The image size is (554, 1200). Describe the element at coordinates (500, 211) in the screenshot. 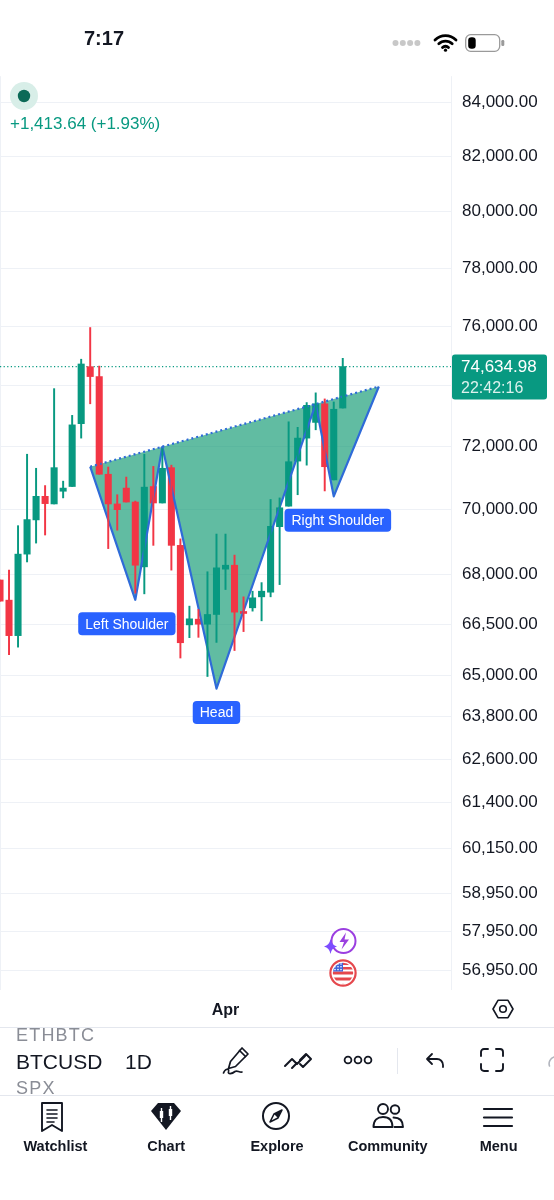

I see `y-tick-label: 80,000.00` at that location.